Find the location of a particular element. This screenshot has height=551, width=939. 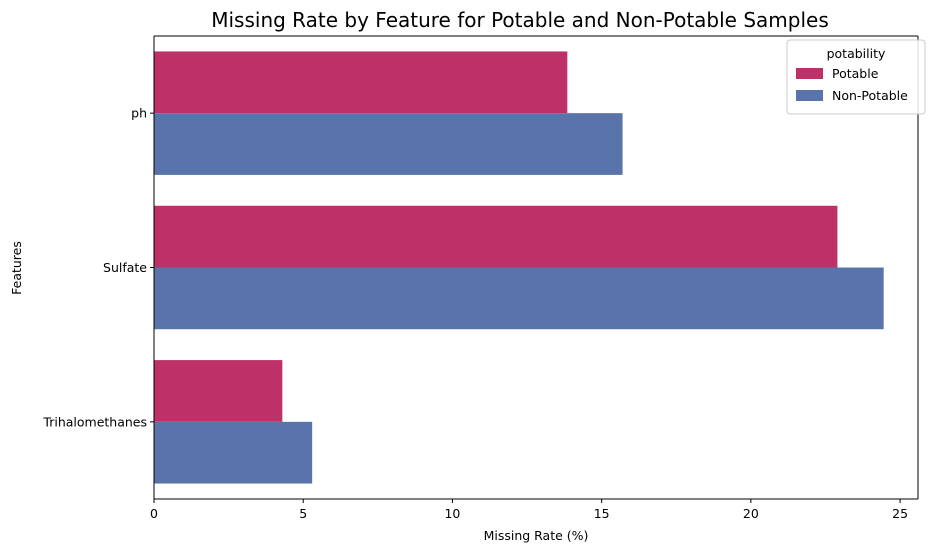

legend-swatch-potable is located at coordinates (809, 73).